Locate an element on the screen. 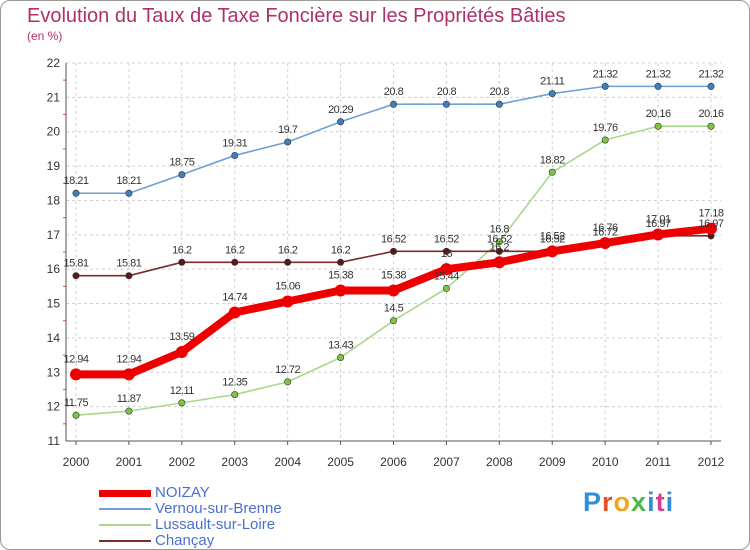 This screenshot has width=750, height=550. x-tick-label: 2001 is located at coordinates (129, 462).